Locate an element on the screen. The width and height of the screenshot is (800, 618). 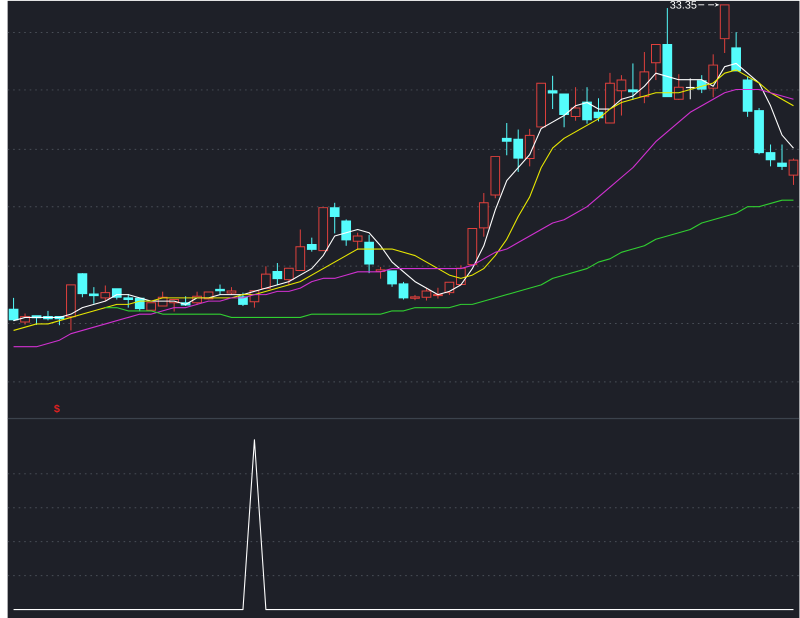
annotation: 33.35 is located at coordinates (683, 4).